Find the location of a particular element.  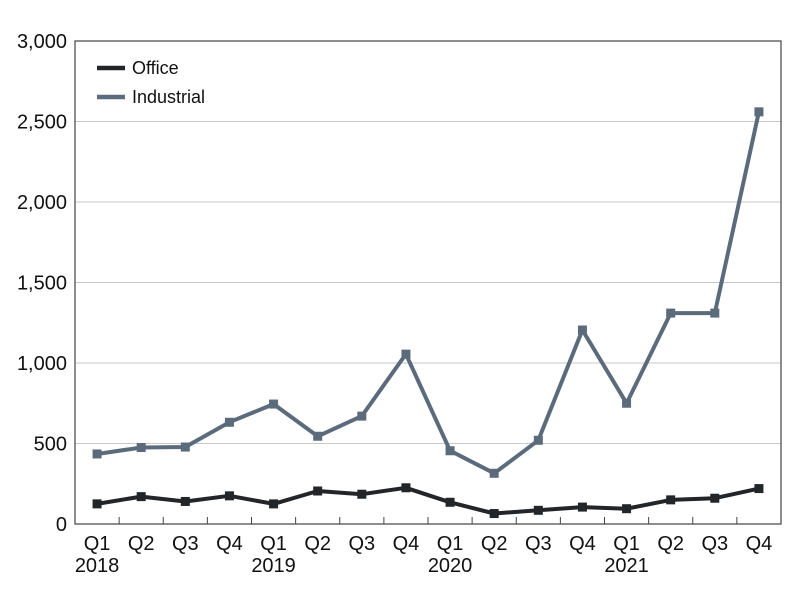

legend: Office Industrial is located at coordinates (151, 82).